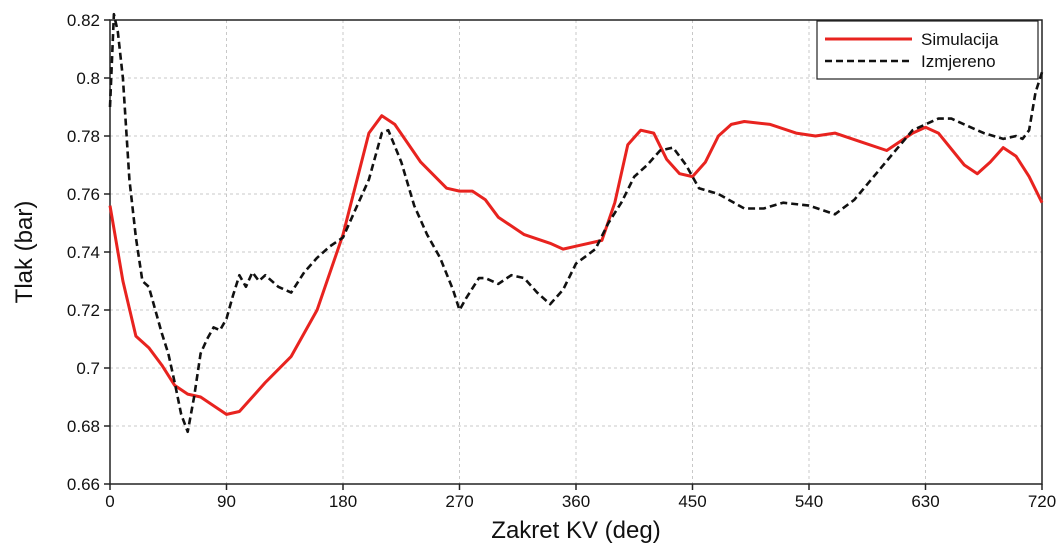 Image resolution: width=1061 pixels, height=545 pixels. I want to click on x-tick-label: 0, so click(109, 501).